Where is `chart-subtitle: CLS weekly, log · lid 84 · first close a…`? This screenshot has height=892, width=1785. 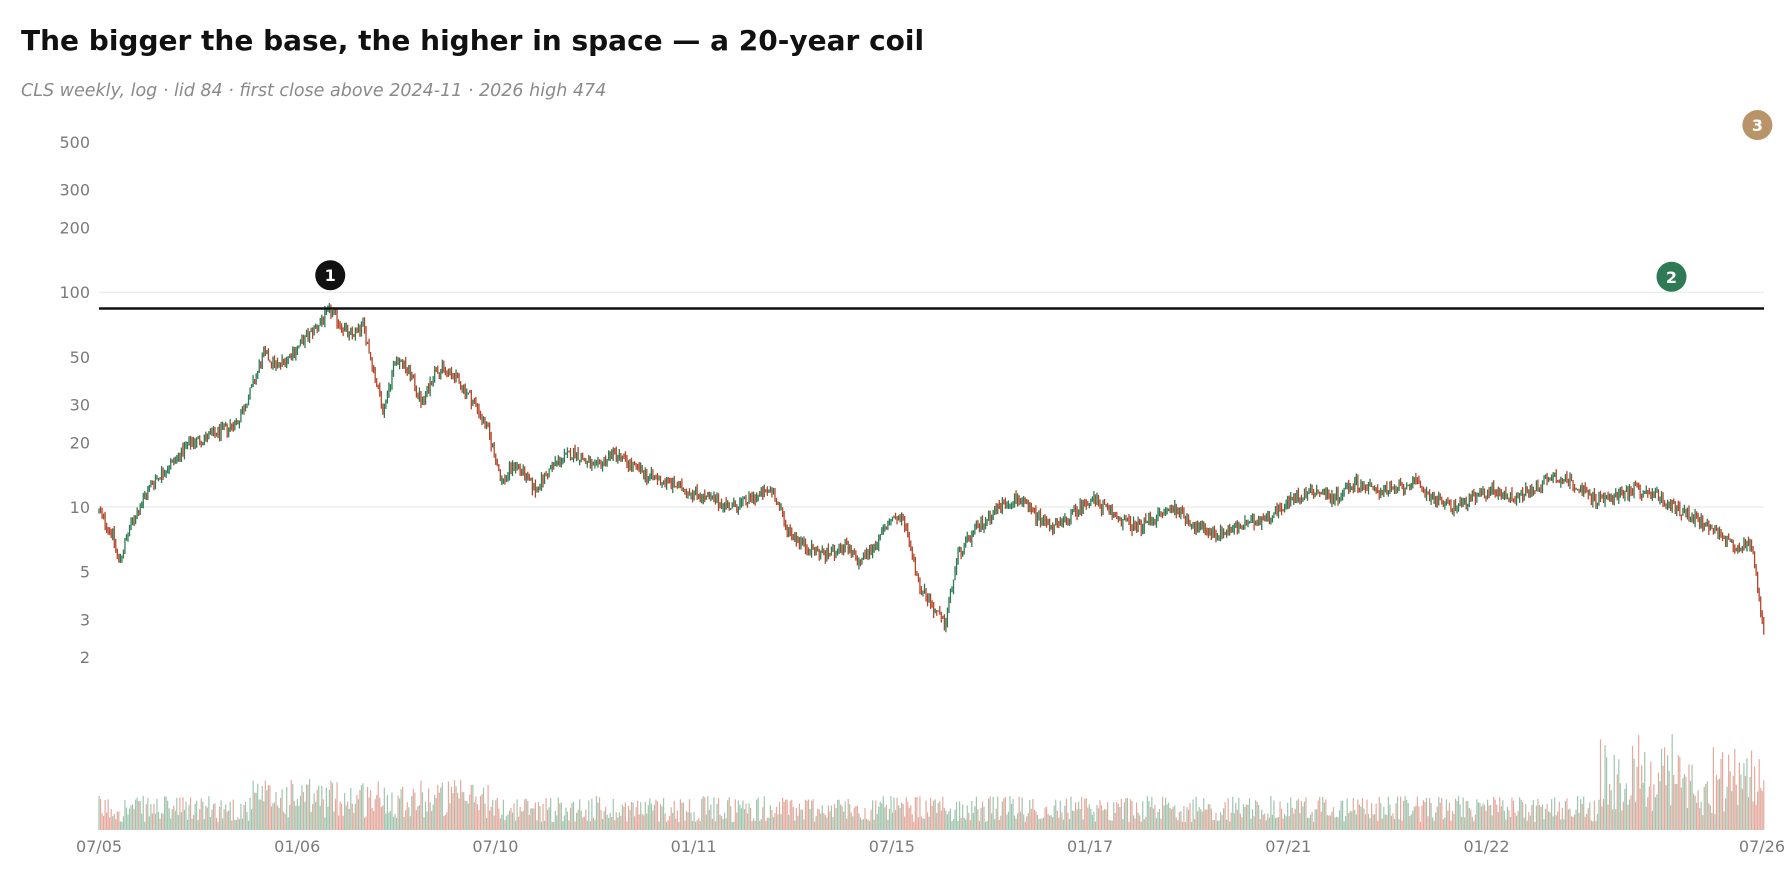
chart-subtitle: CLS weekly, log · lid 84 · first close a… is located at coordinates (314, 91).